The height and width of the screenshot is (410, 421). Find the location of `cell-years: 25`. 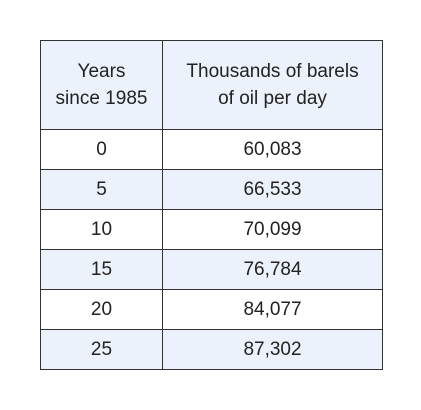

cell-years: 25 is located at coordinates (101, 349).